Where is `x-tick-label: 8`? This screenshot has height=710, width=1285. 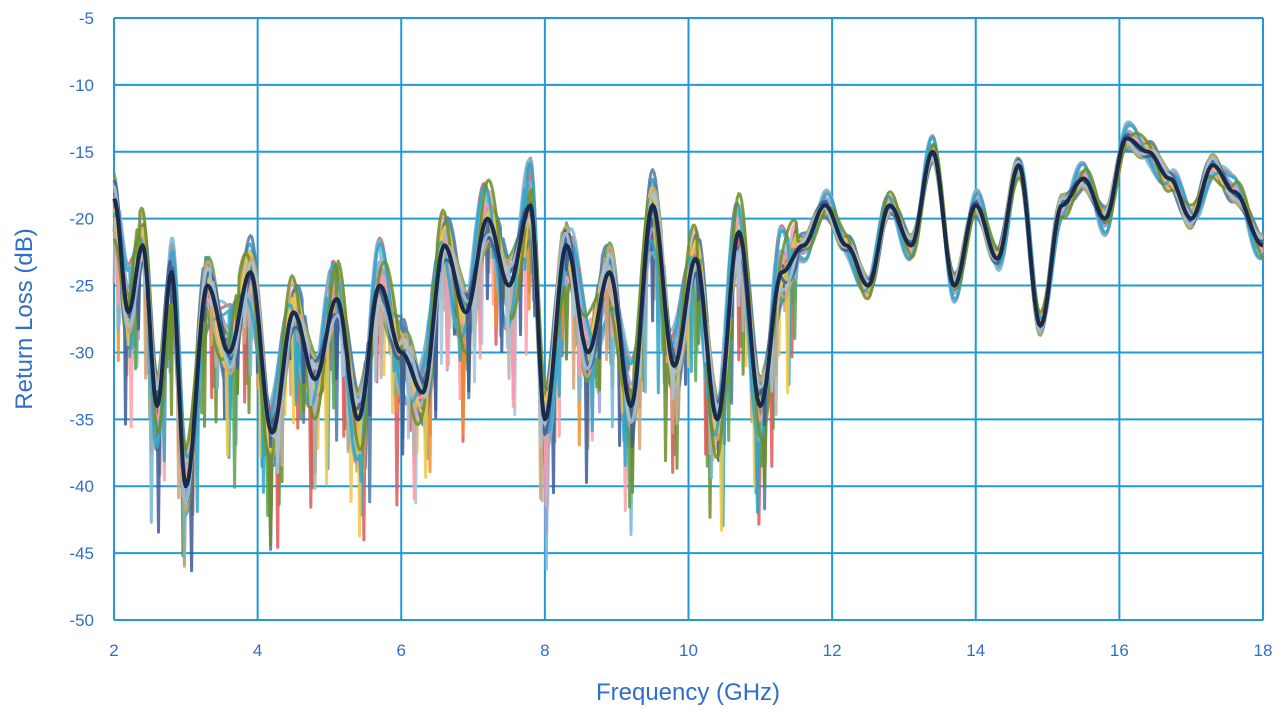
x-tick-label: 8 is located at coordinates (544, 650).